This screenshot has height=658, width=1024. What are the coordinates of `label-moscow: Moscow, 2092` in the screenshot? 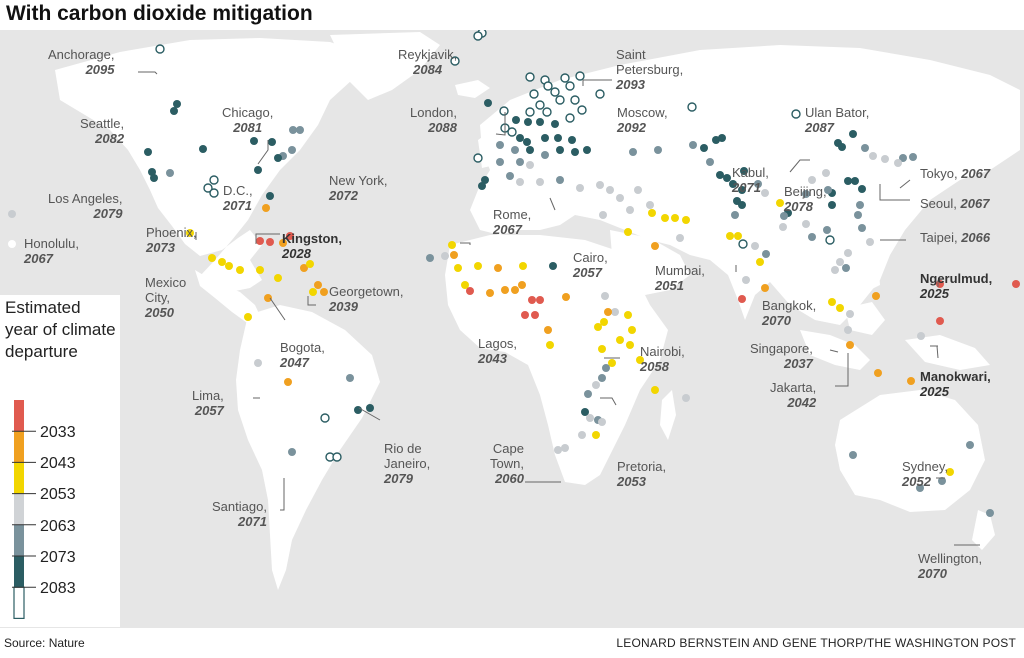 It's located at (642, 120).